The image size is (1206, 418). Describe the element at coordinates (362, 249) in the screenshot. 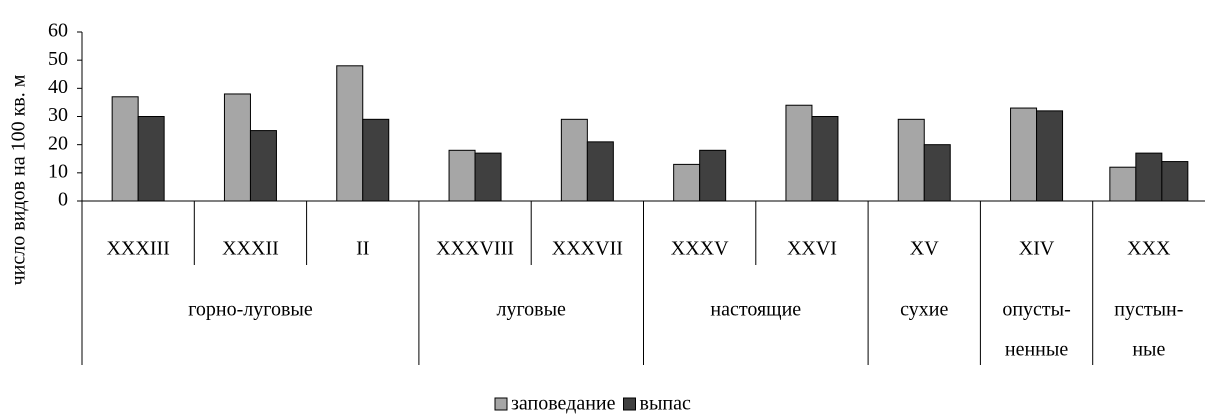

I see `x-tick-label: II` at that location.